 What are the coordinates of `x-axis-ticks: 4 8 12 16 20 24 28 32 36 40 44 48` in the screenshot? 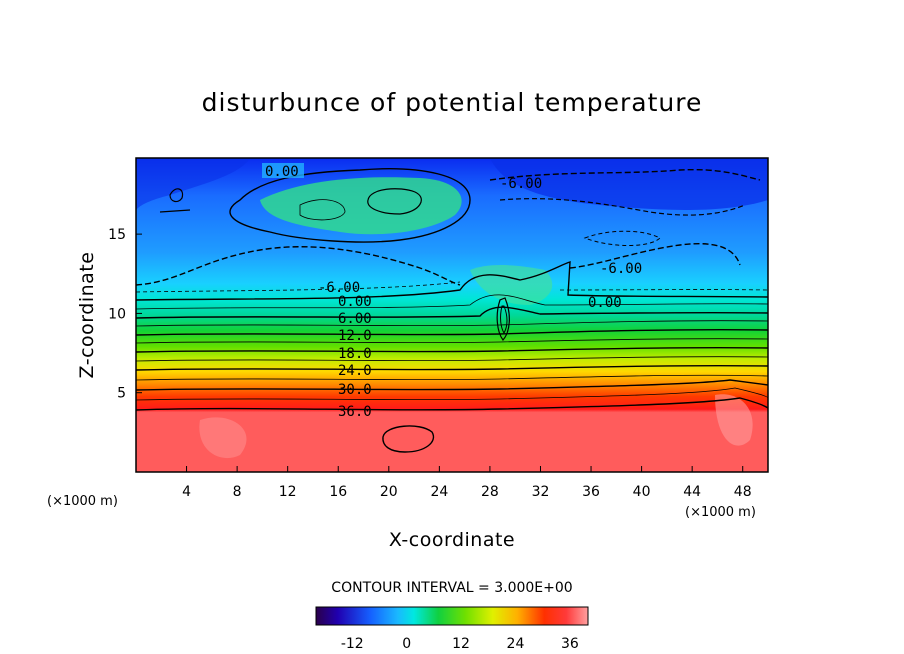 It's located at (467, 483).